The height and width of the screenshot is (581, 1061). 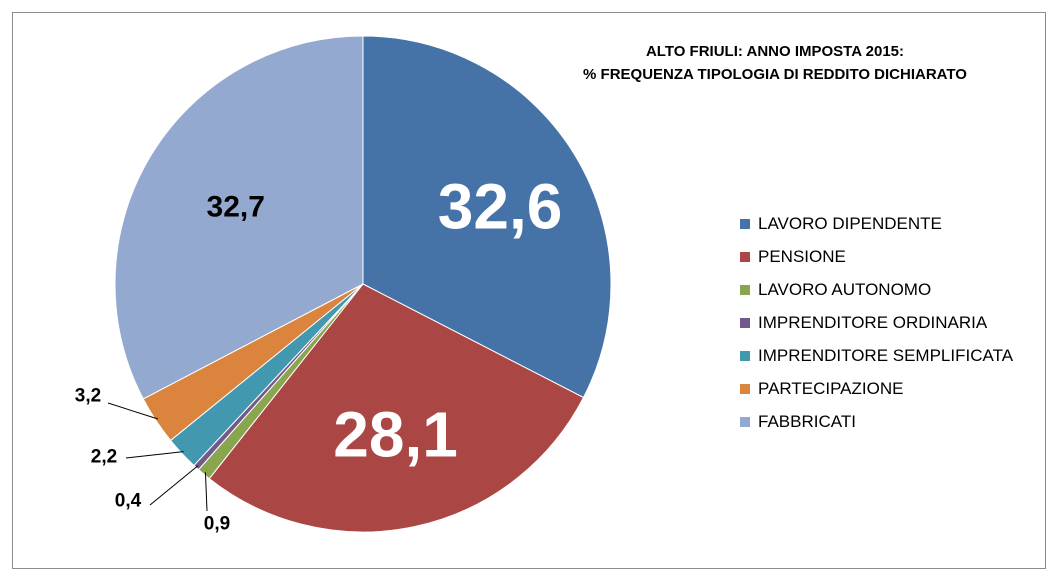 What do you see at coordinates (104, 457) in the screenshot?
I see `data-label-imprenditore-semplificata: 2,2` at bounding box center [104, 457].